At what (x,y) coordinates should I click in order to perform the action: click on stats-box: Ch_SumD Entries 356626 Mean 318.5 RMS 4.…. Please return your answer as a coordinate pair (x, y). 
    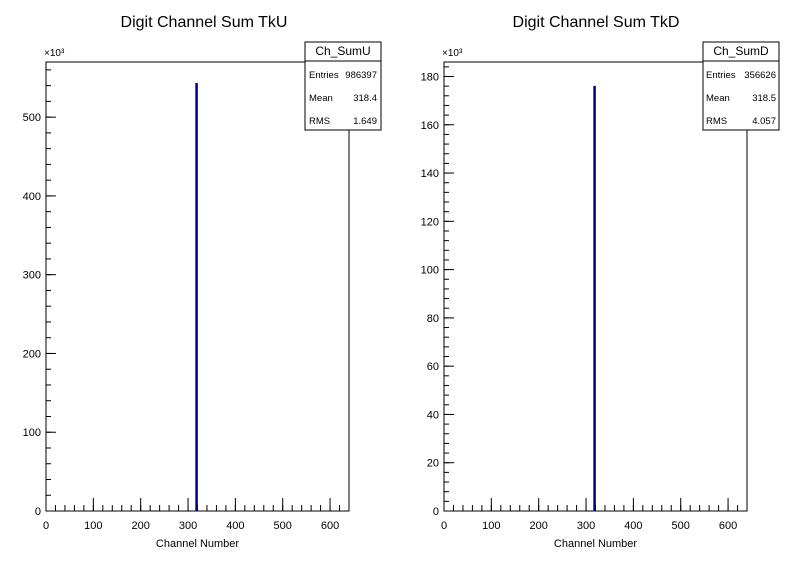
    Looking at the image, I should click on (741, 86).